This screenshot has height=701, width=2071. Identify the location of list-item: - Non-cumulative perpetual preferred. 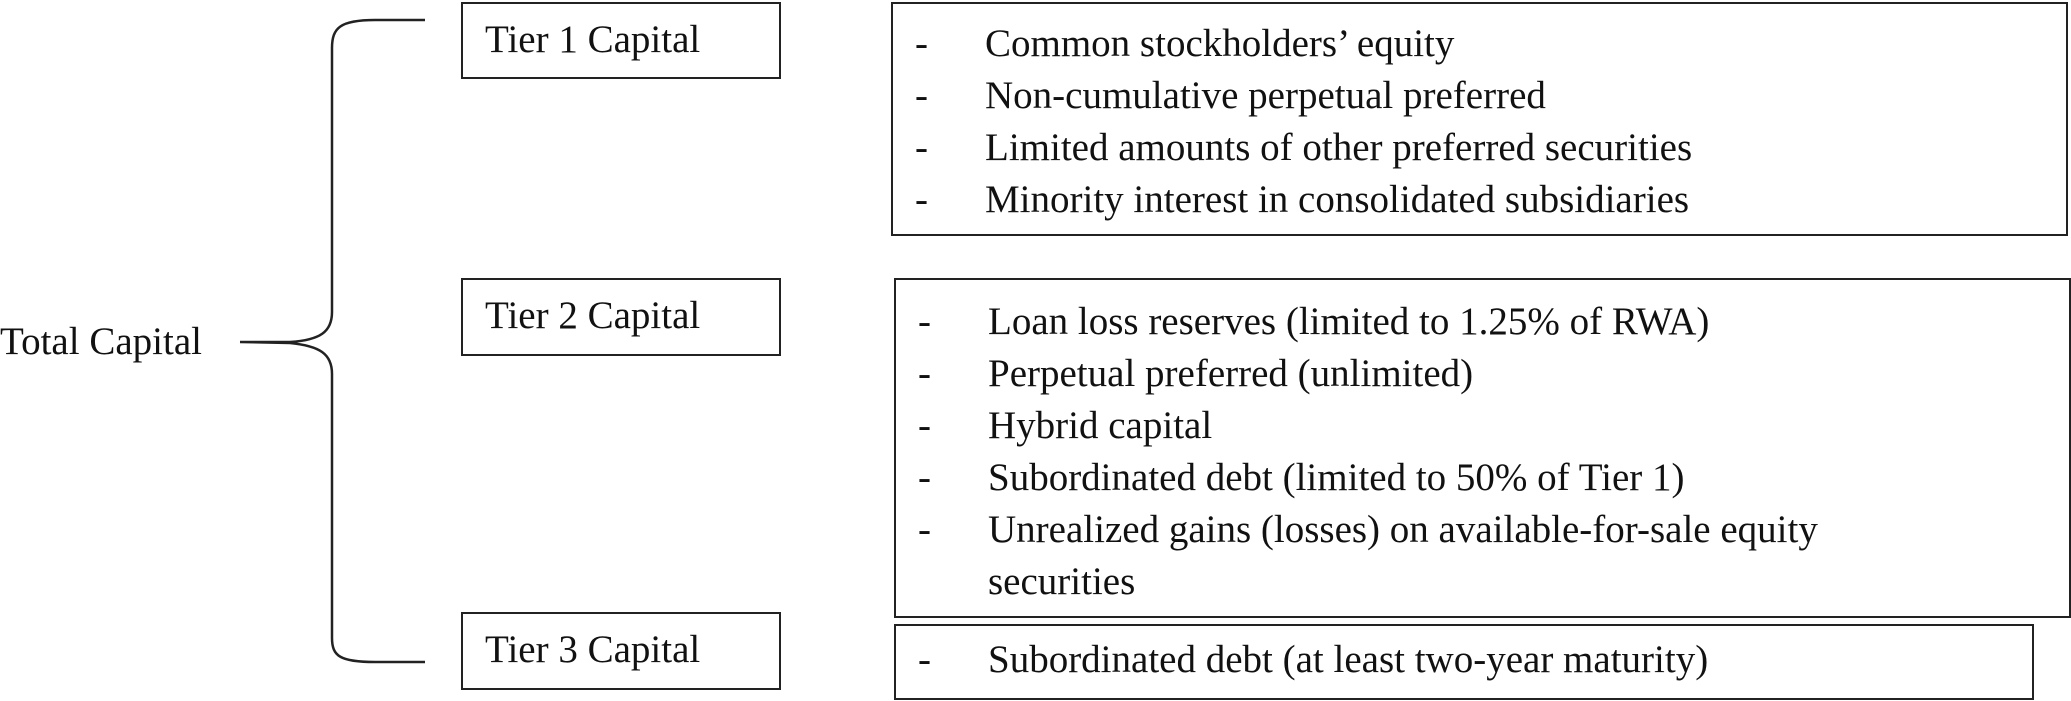
(1479, 96).